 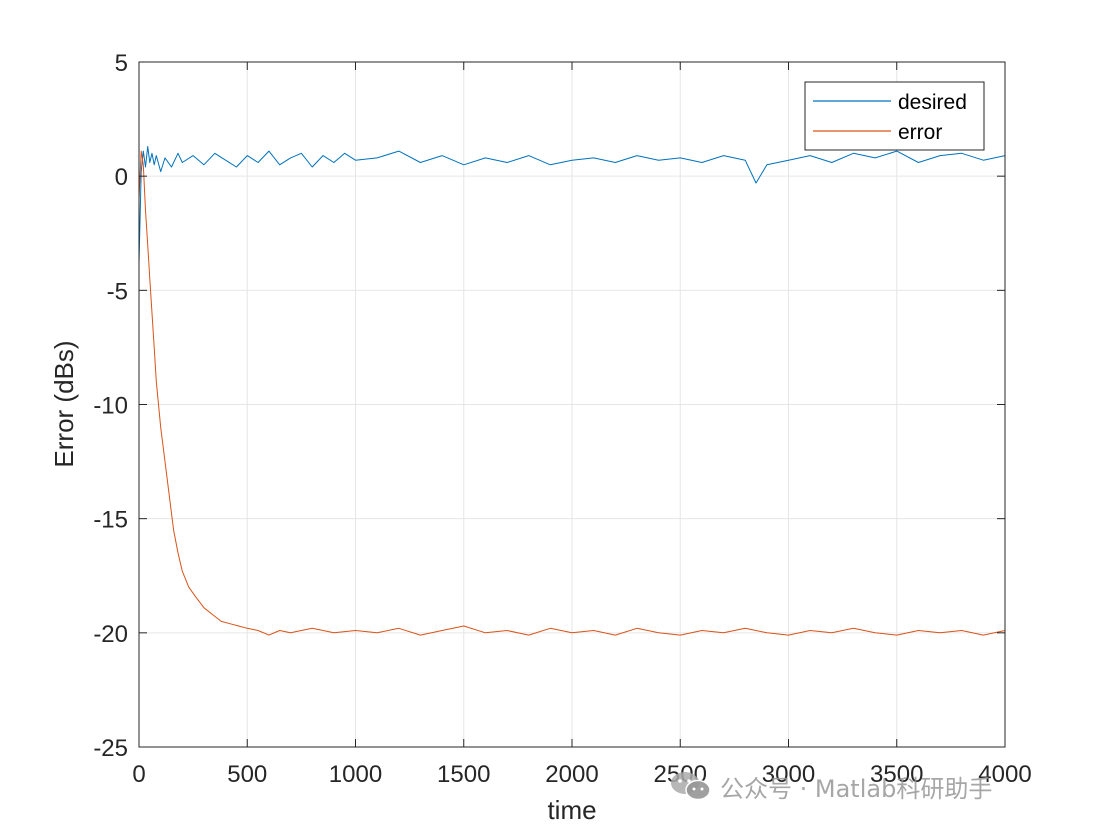 What do you see at coordinates (110, 748) in the screenshot?
I see `y-tick-label: -25` at bounding box center [110, 748].